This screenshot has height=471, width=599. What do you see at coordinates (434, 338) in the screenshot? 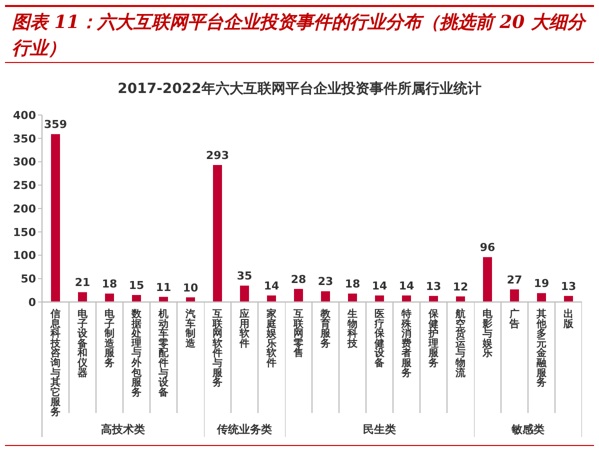
I see `x-tick-label: 保健护理服务` at bounding box center [434, 338].